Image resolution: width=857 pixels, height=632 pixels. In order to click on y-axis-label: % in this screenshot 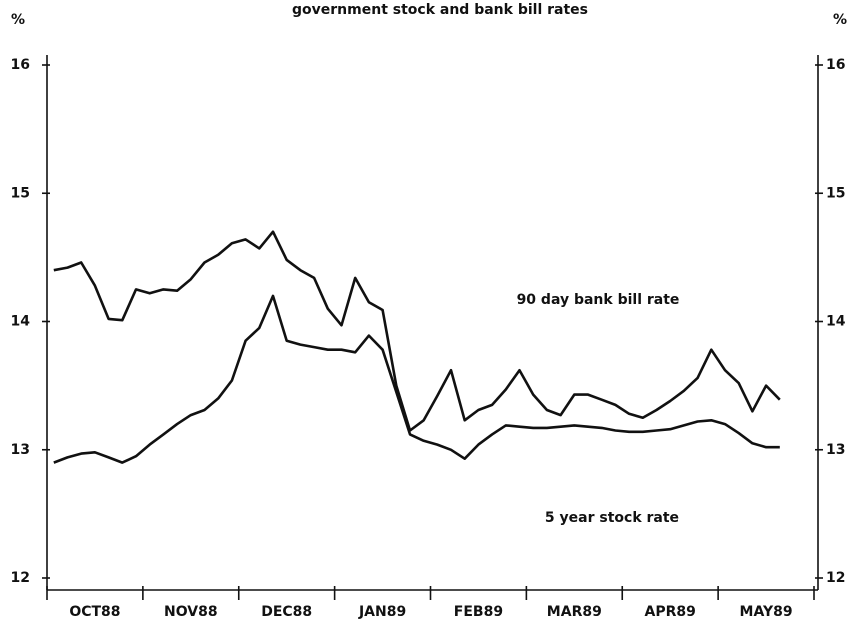, I will do `click(18, 20)`.